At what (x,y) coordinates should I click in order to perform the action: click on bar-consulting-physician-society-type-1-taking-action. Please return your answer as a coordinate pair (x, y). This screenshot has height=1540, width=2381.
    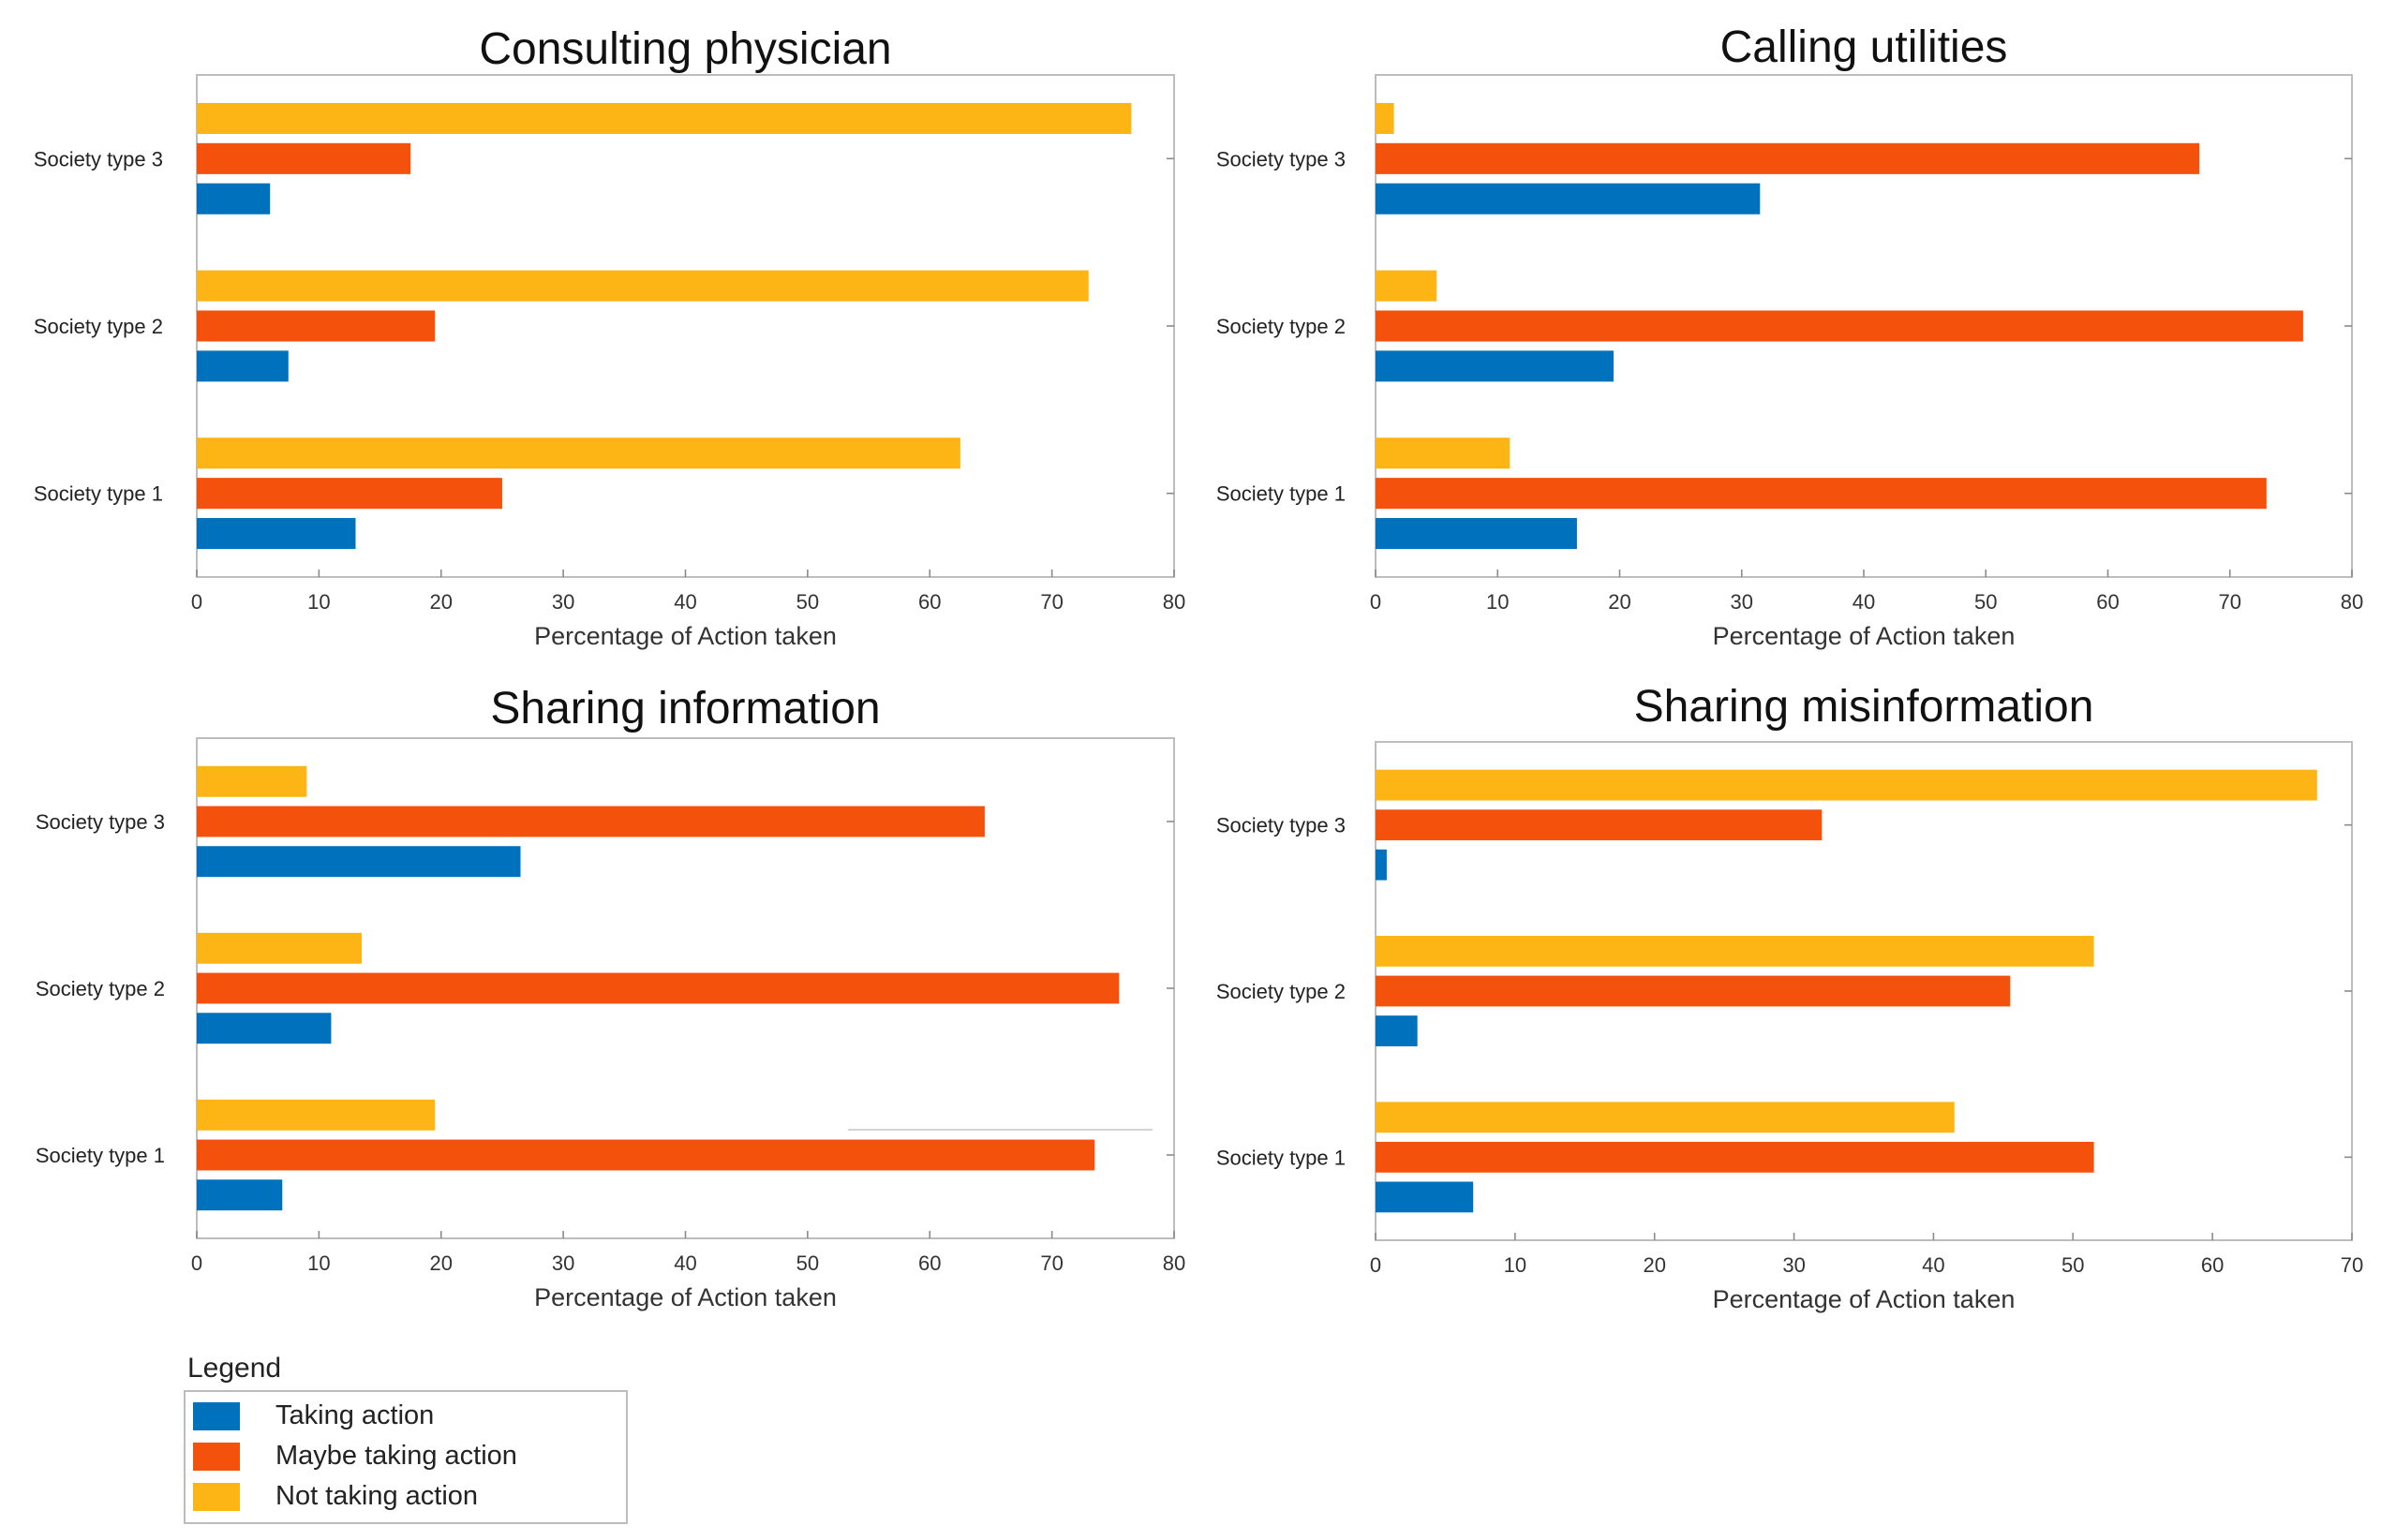
    Looking at the image, I should click on (276, 534).